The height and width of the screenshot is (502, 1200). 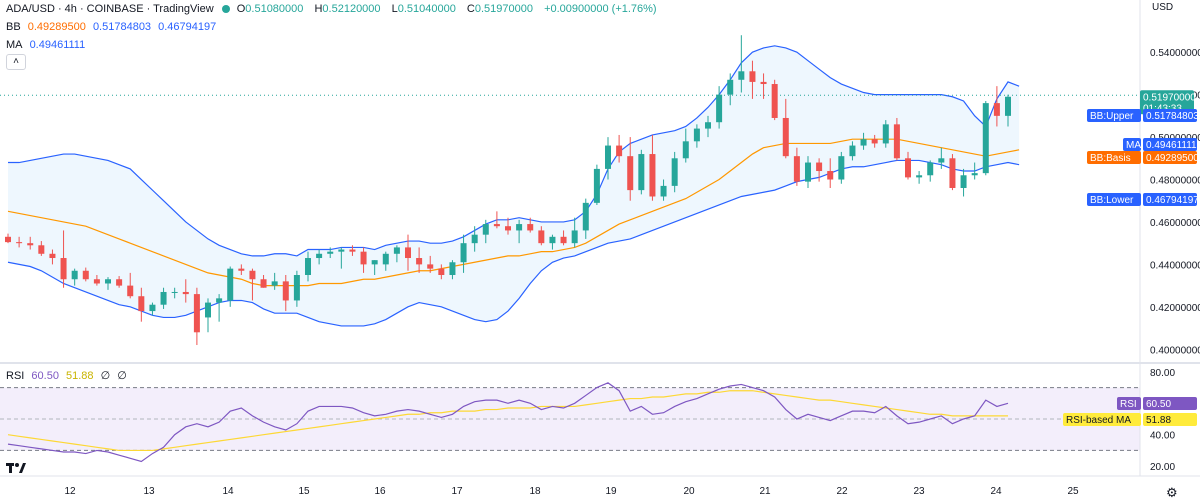 I want to click on ohlc-close: C0.51970000, so click(x=499, y=9).